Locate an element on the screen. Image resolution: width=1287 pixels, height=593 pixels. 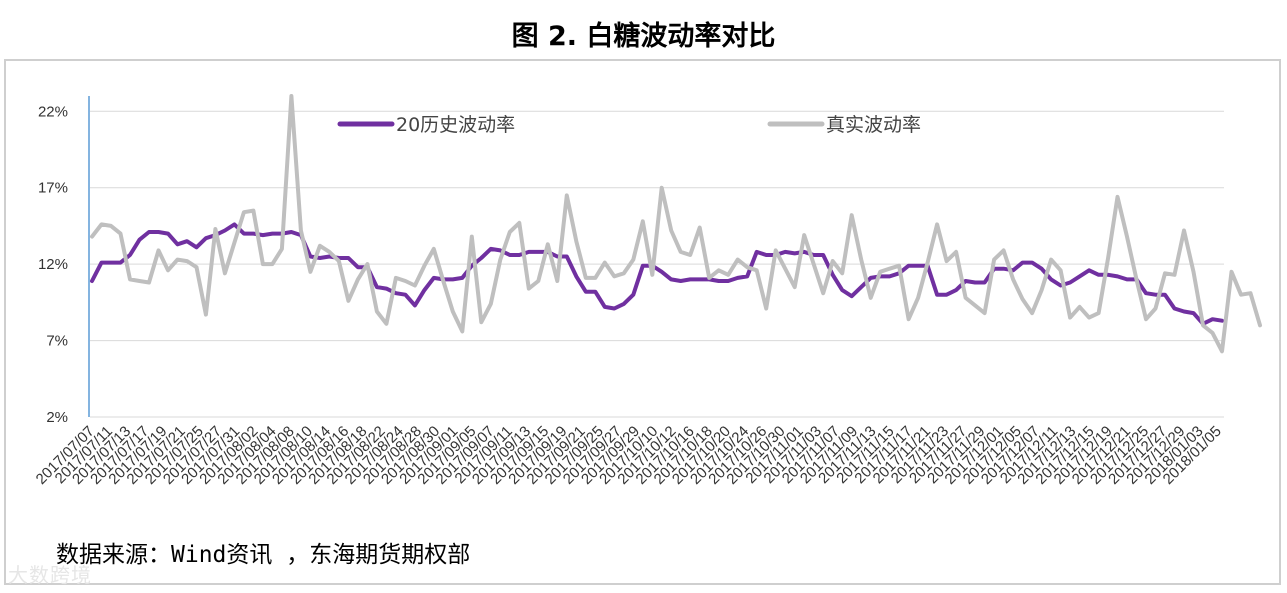
y-tick-label: 22% is located at coordinates (53, 111).